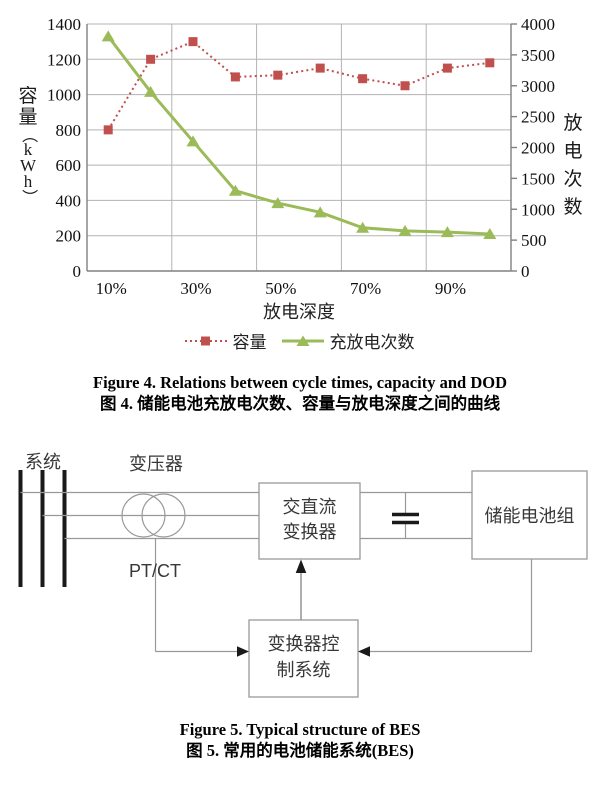  I want to click on converter-box-label-line1: 交直流, so click(310, 507).